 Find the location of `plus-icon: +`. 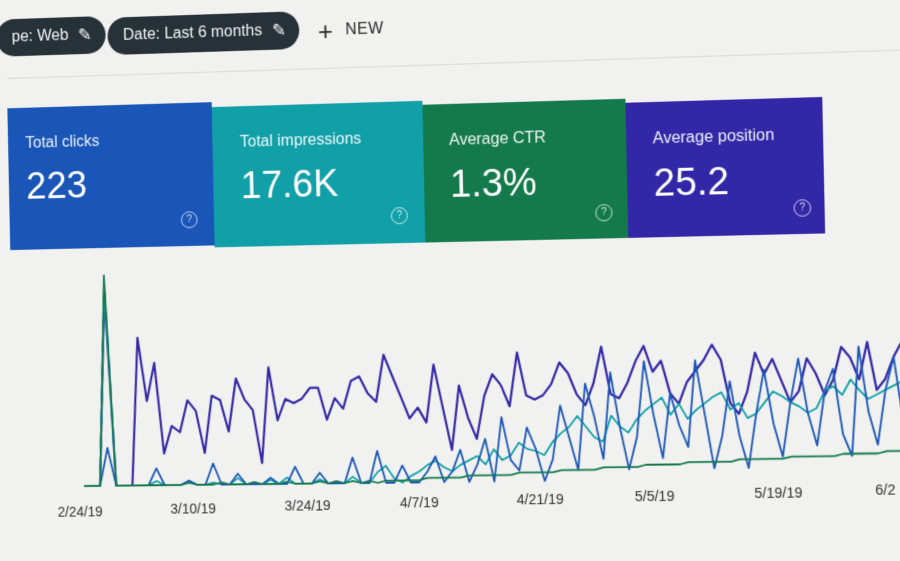

plus-icon: + is located at coordinates (326, 31).